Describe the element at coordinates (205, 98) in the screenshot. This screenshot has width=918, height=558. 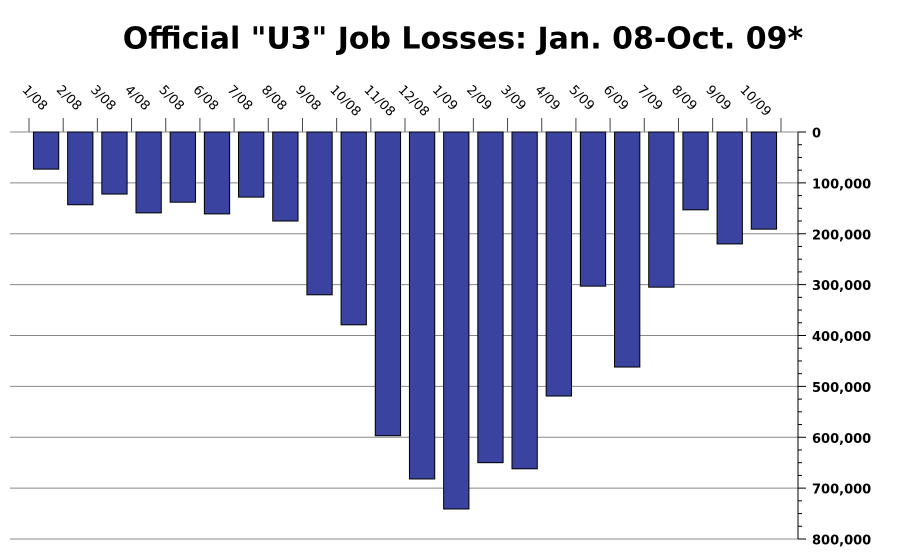
I see `x-tick-label: 6/08` at that location.